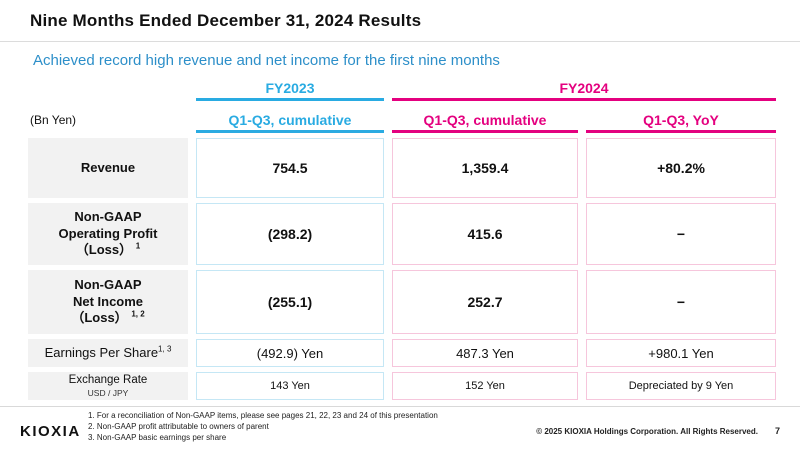 Image resolution: width=800 pixels, height=450 pixels. I want to click on cell-eps-yoy: +980.1 Yen, so click(681, 353).